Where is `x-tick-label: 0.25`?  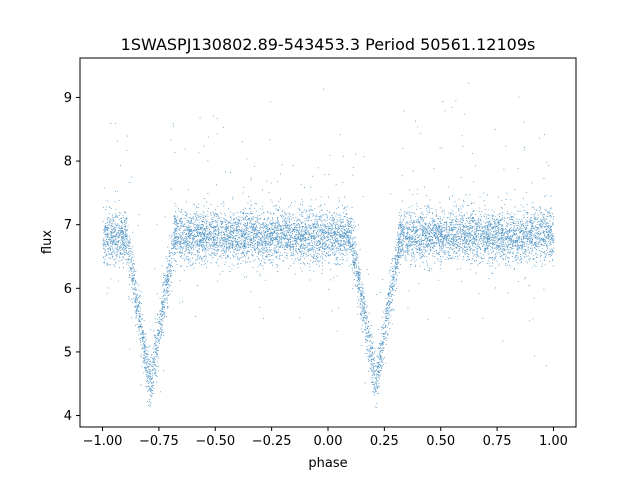
x-tick-label: 0.25 is located at coordinates (384, 441).